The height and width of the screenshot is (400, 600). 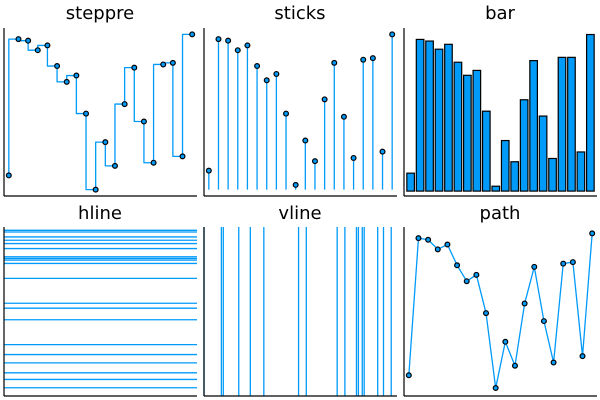 What do you see at coordinates (100, 13) in the screenshot?
I see `panel-title-steppre: steppre` at bounding box center [100, 13].